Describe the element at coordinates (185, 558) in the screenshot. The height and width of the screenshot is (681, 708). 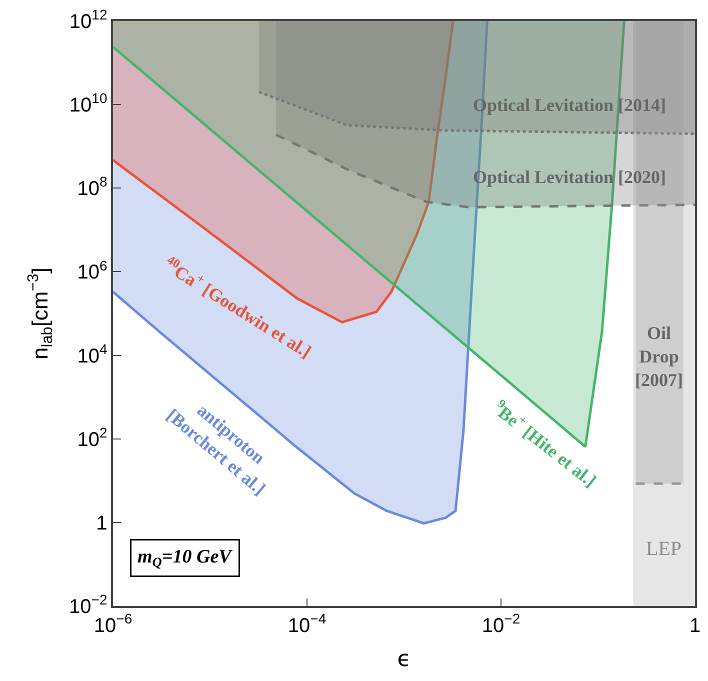
I see `annotation: m$_{Q}$=10 GeV` at that location.